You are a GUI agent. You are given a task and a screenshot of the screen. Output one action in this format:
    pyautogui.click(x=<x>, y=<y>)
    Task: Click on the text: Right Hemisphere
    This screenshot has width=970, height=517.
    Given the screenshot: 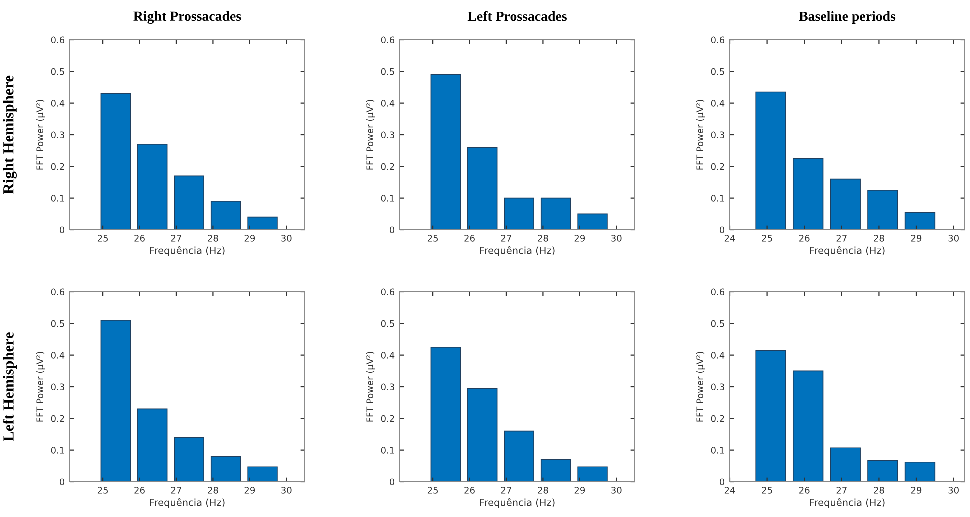 What is the action you would take?
    pyautogui.click(x=10, y=135)
    